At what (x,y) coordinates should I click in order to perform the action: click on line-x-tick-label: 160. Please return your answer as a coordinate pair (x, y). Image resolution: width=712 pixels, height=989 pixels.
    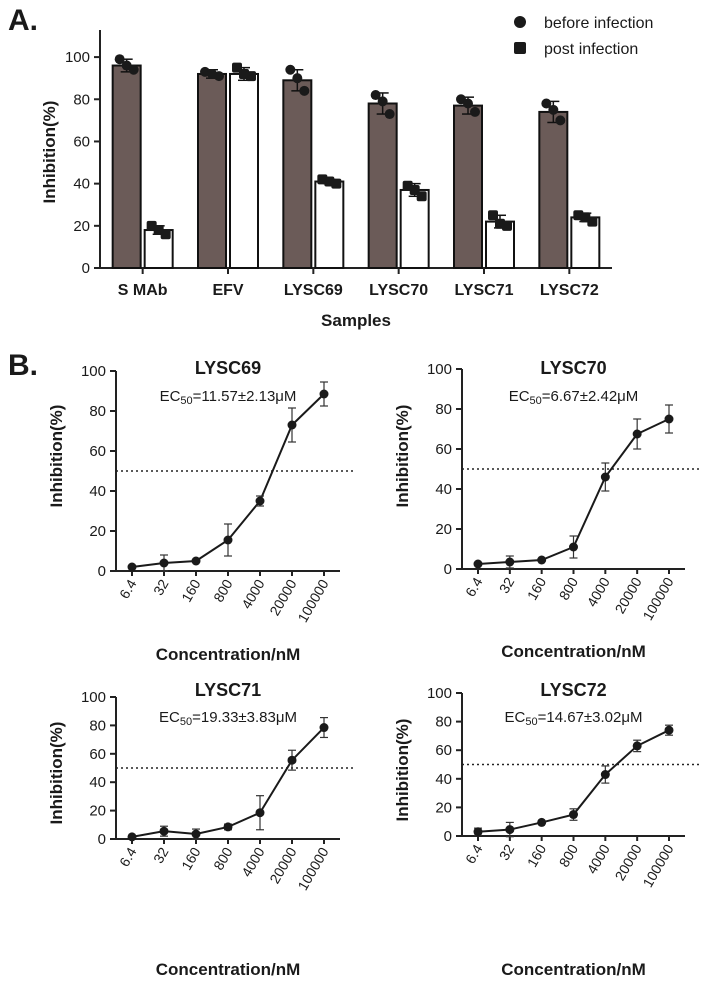
    Looking at the image, I should click on (191, 858).